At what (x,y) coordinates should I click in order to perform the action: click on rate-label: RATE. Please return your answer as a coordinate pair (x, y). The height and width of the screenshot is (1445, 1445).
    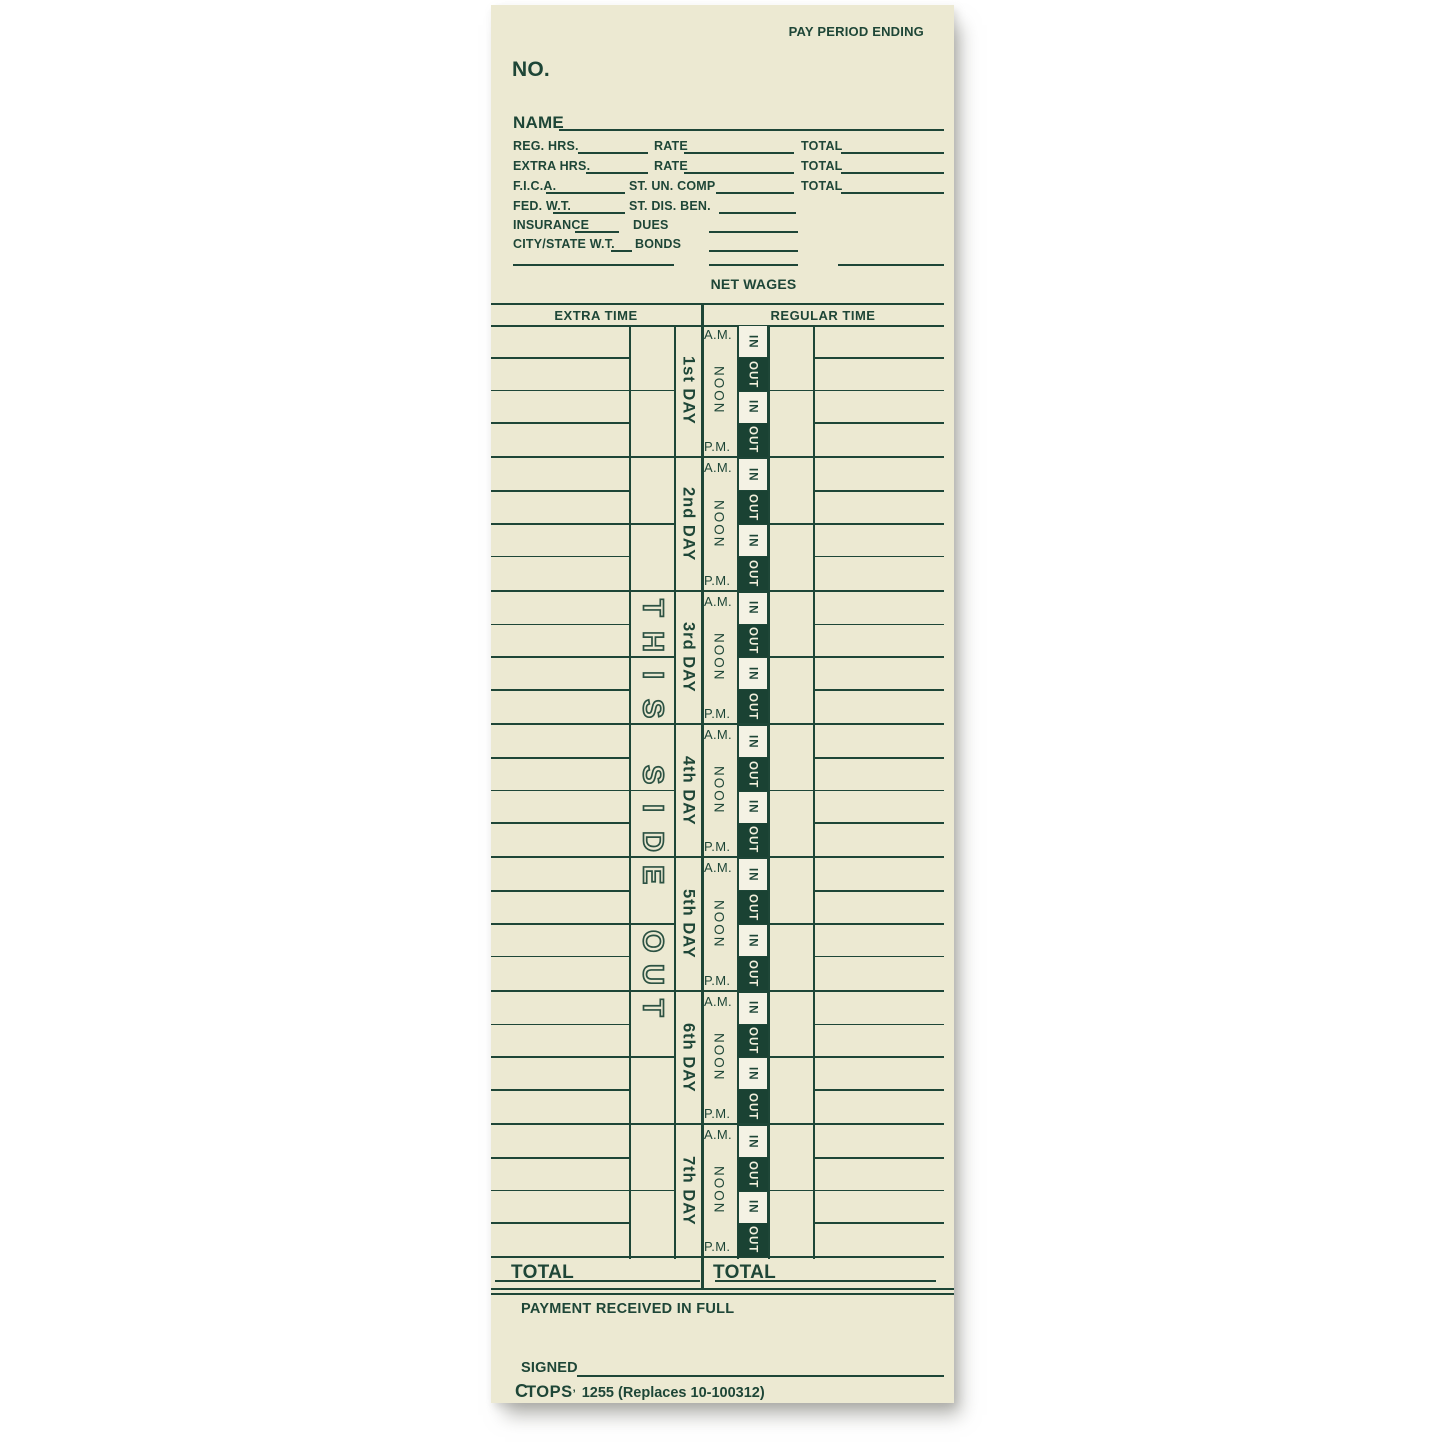
    Looking at the image, I should click on (671, 146).